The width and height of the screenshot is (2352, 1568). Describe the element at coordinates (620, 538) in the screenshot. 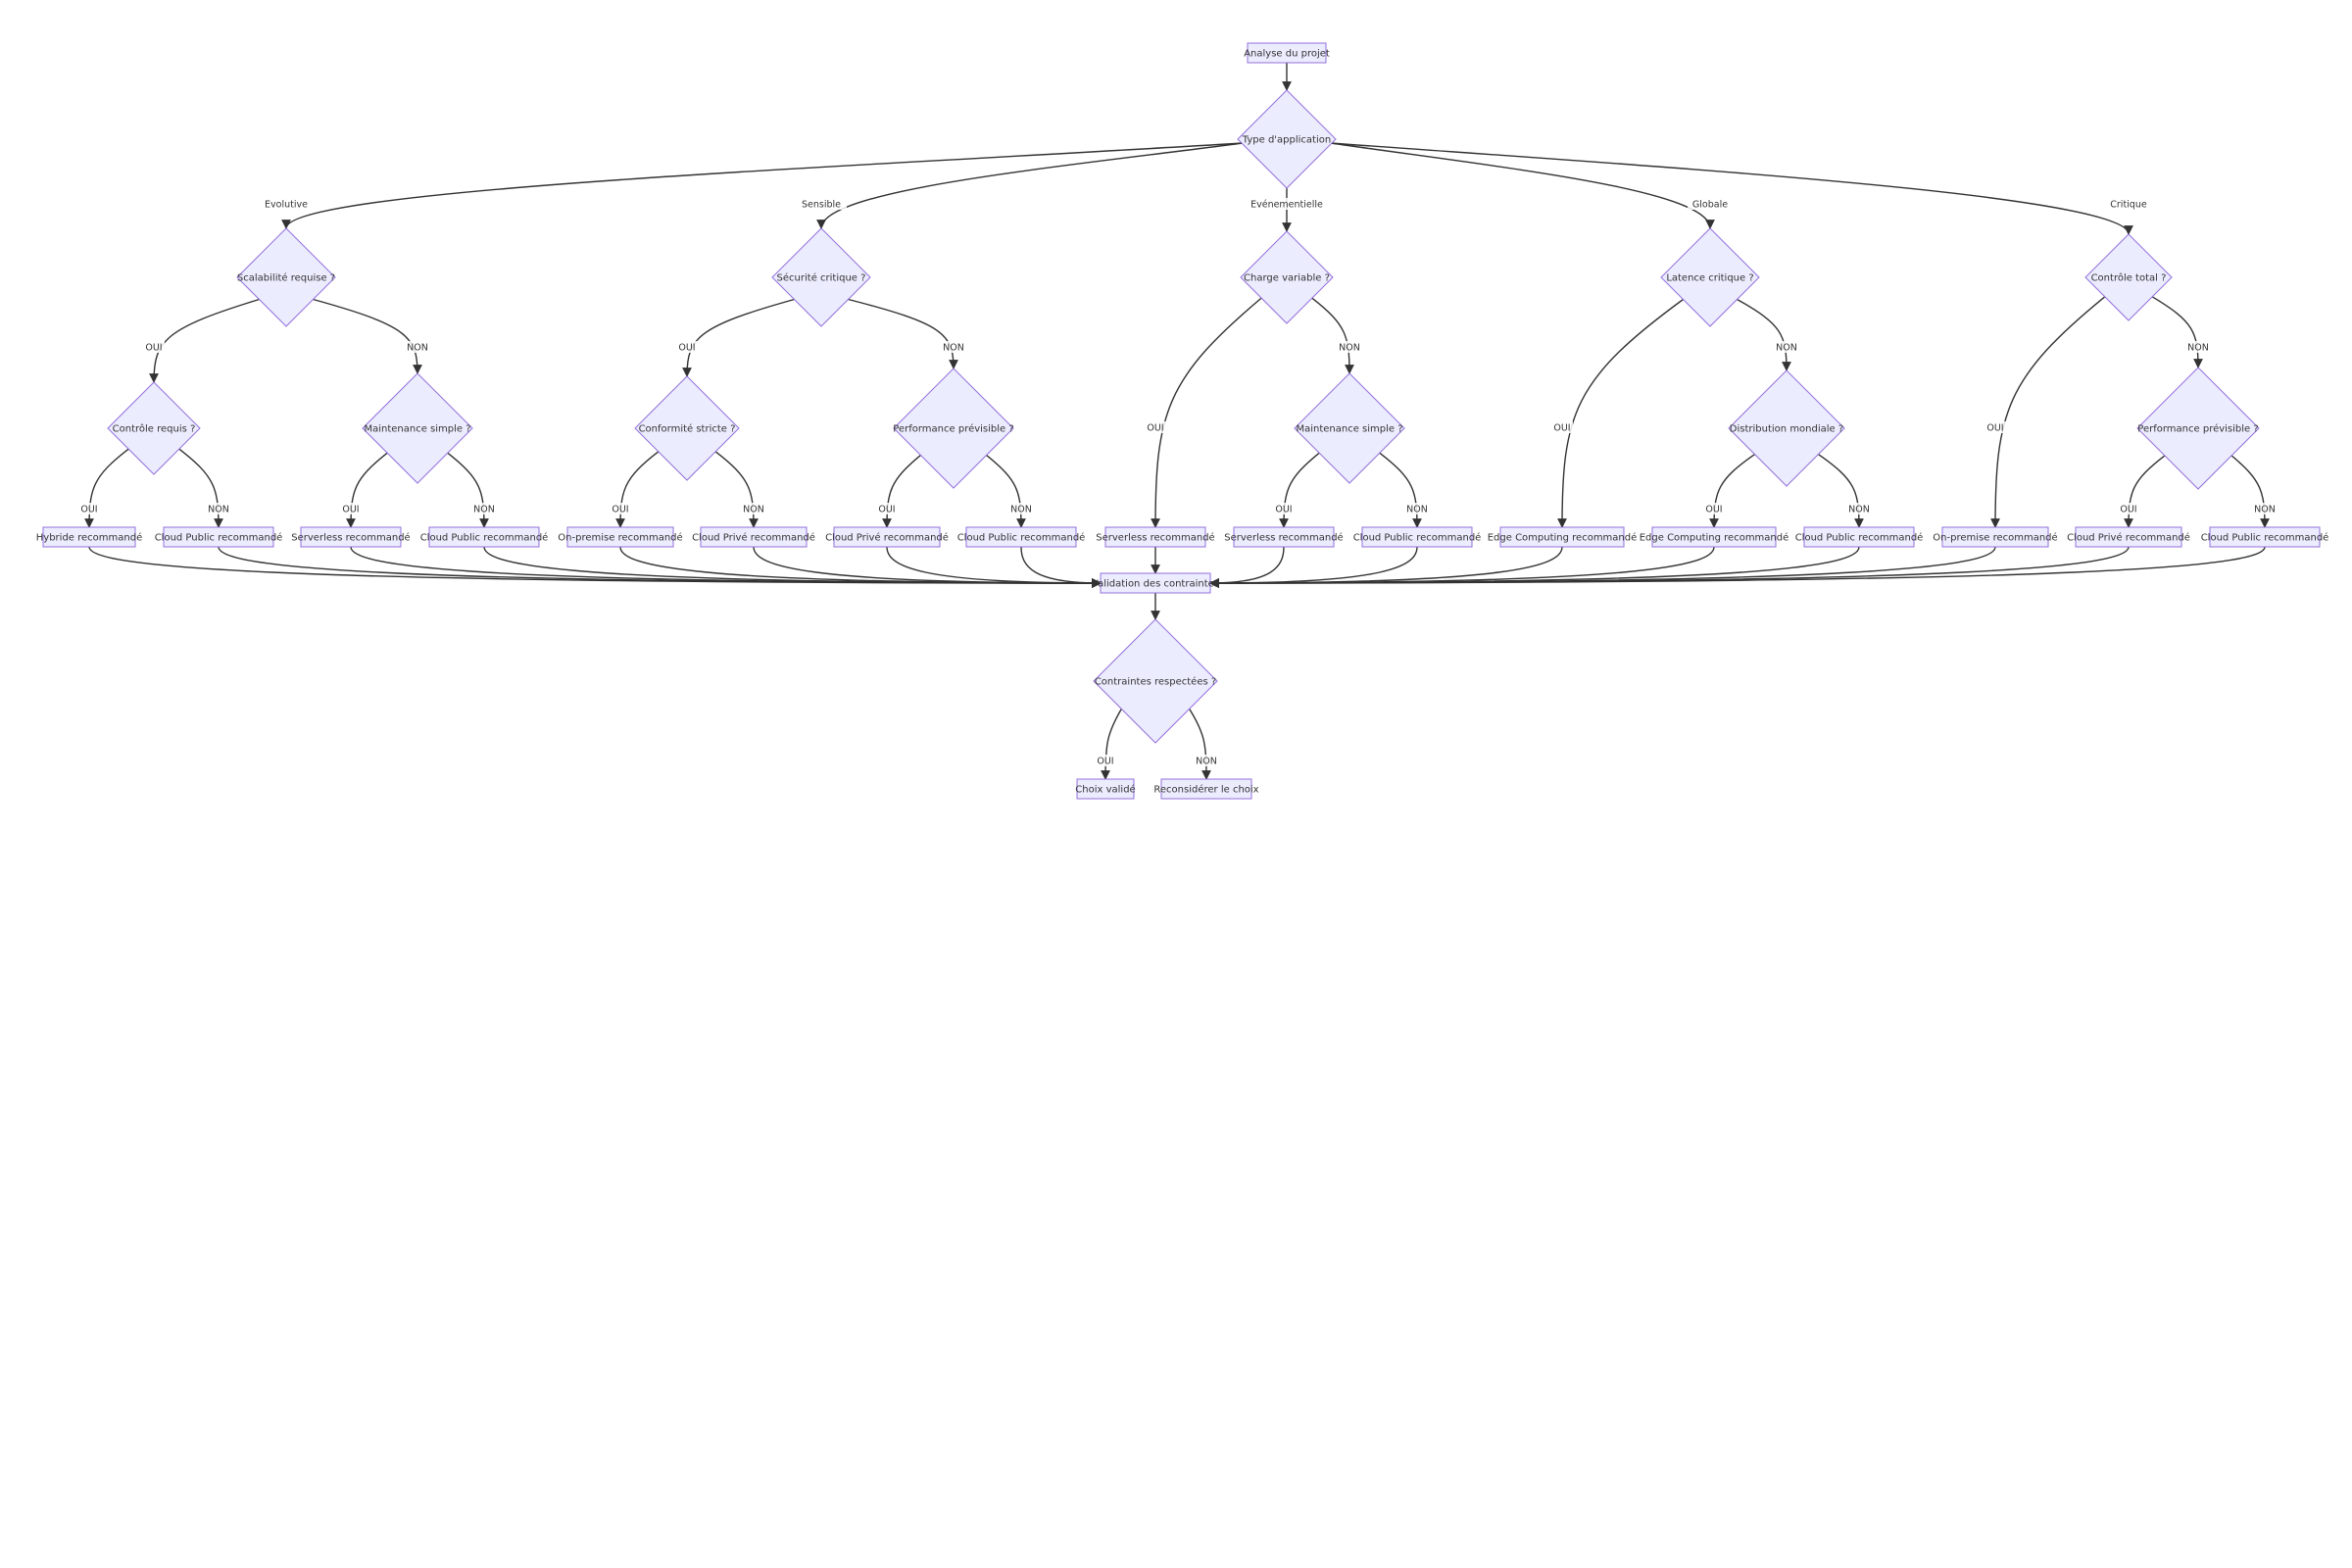

I see `node-label: On-premise recommandé` at that location.